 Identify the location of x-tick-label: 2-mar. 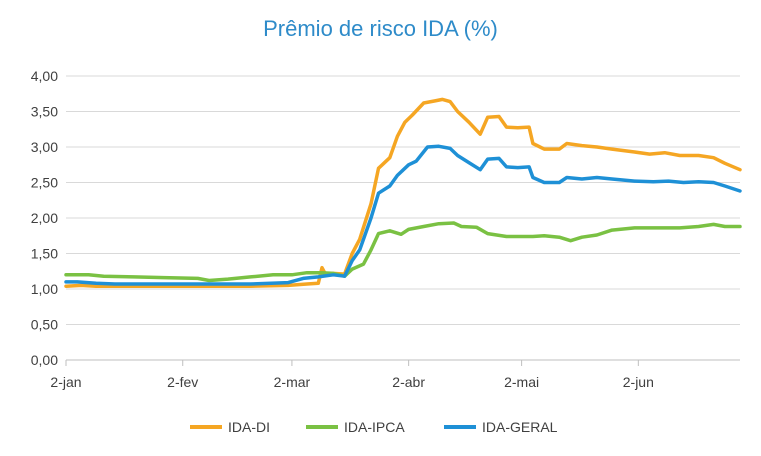
(292, 382).